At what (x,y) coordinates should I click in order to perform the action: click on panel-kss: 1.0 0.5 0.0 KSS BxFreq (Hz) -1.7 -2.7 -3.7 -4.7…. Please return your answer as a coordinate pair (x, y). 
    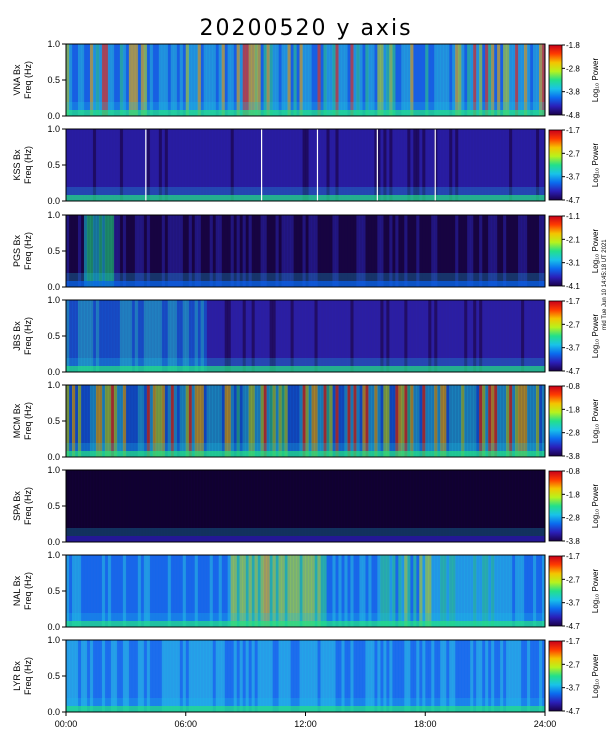
    Looking at the image, I should click on (306, 165).